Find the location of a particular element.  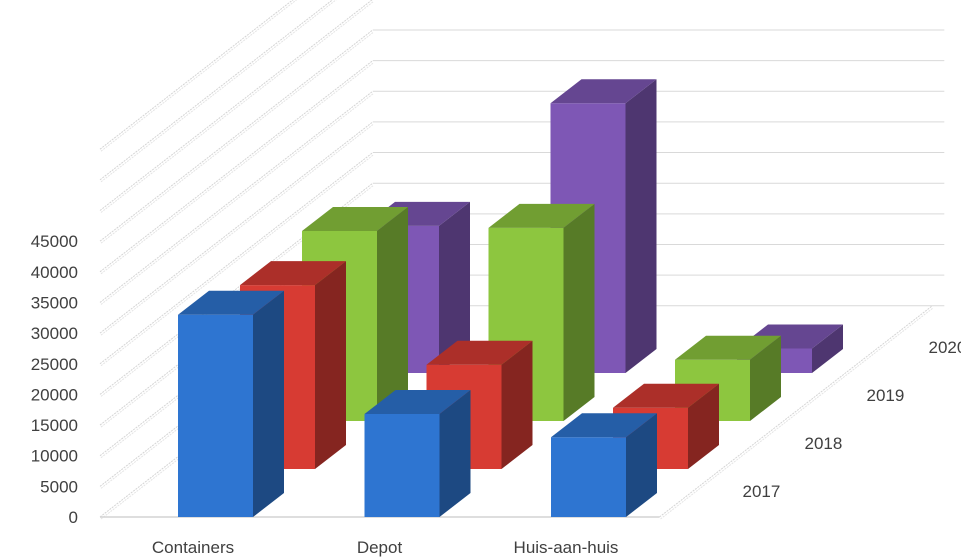

y-tick-label: 0 is located at coordinates (73, 517).